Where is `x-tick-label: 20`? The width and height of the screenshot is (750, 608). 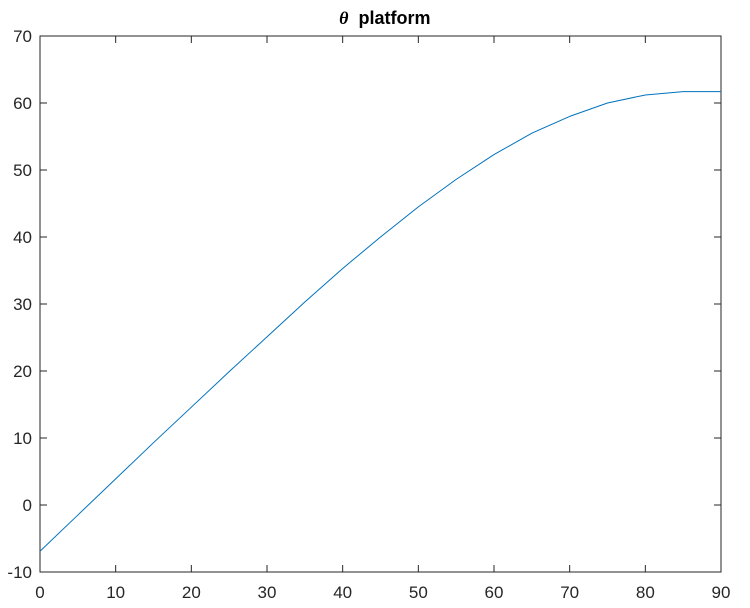
x-tick-label: 20 is located at coordinates (191, 592).